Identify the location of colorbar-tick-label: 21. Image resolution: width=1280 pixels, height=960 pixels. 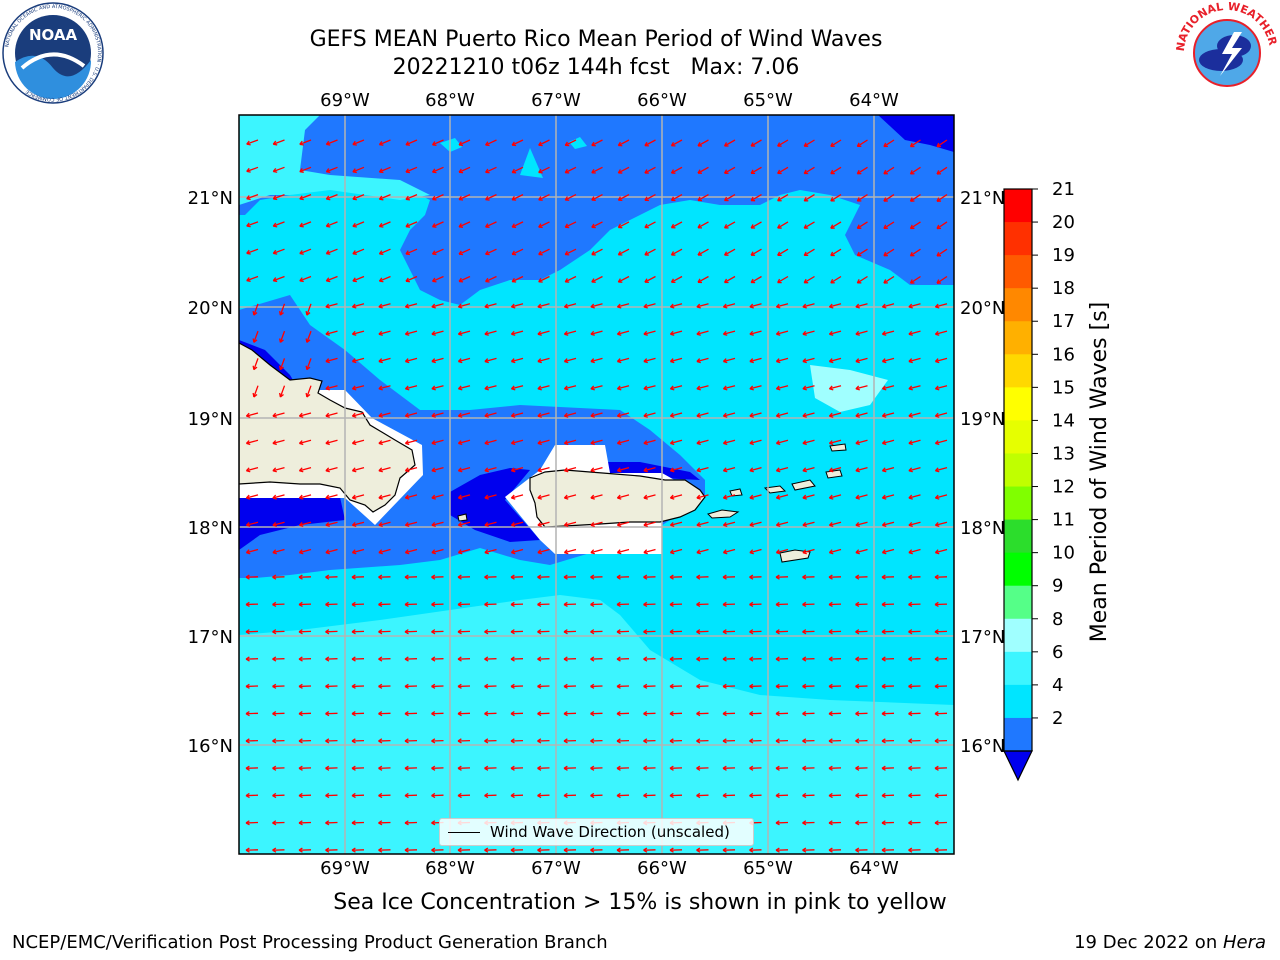
(1063, 189).